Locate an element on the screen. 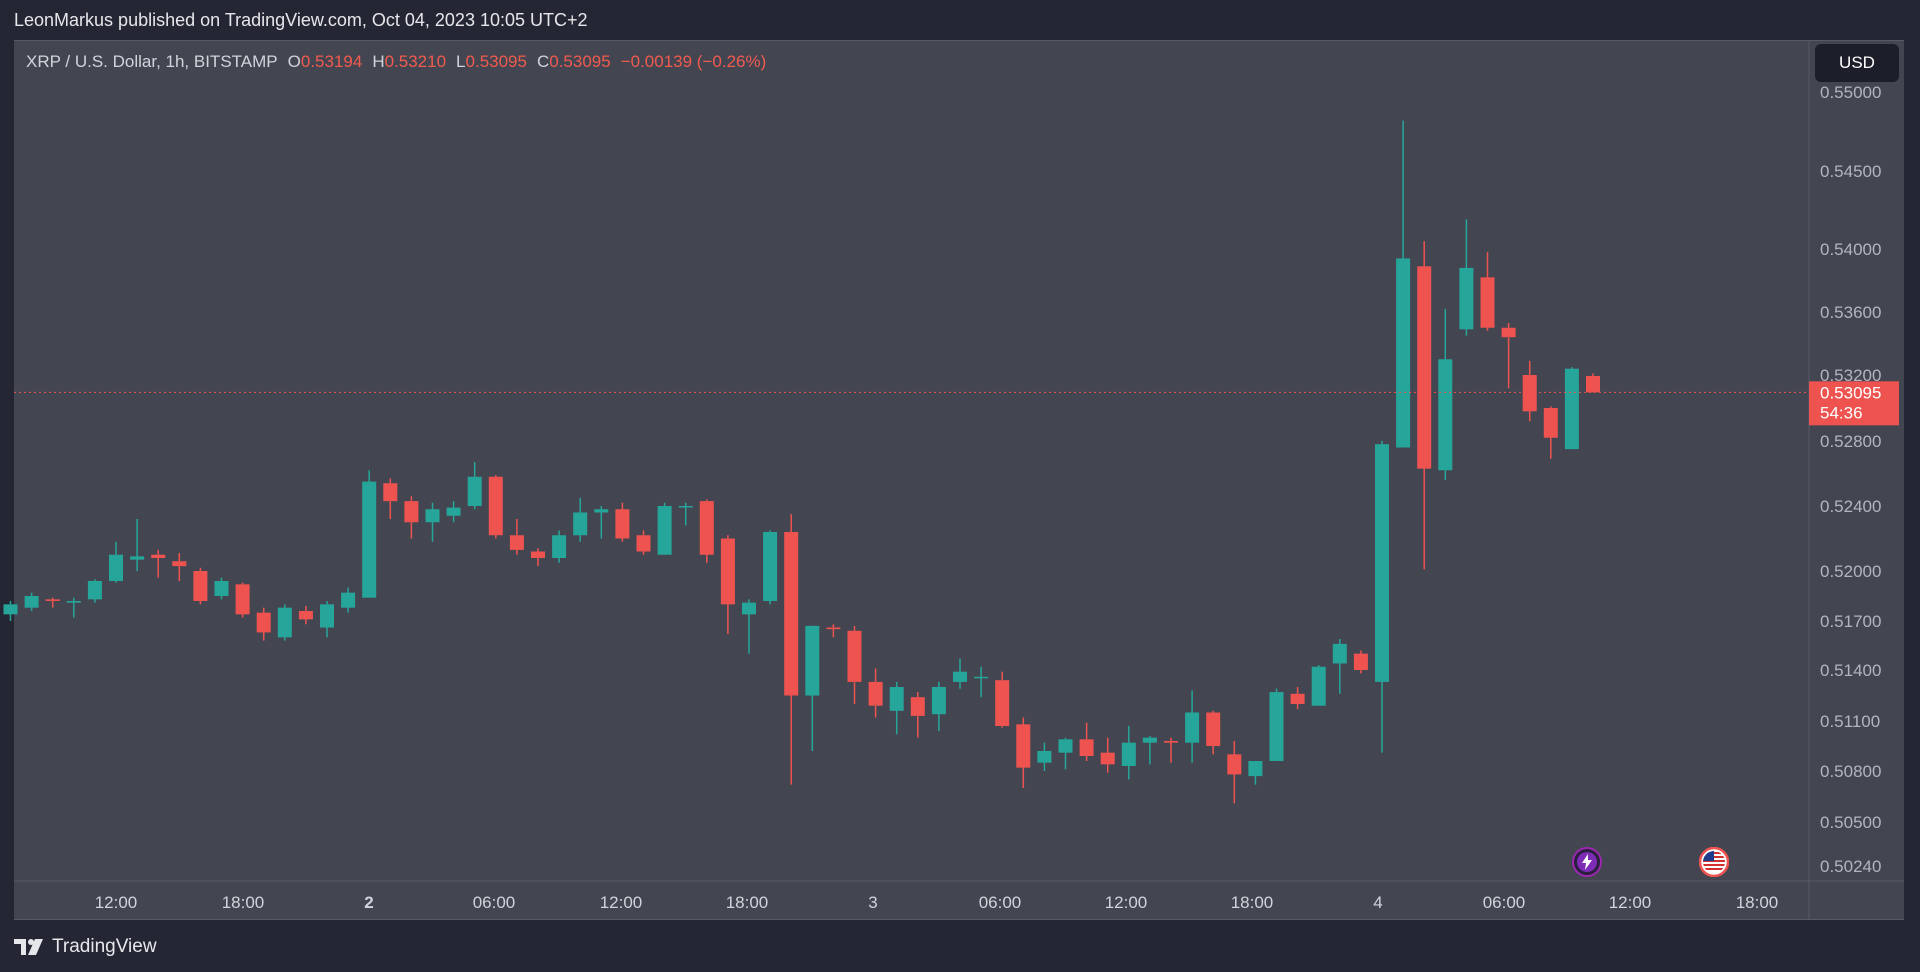 The image size is (1920, 972). price-tick-label: 0.51100 is located at coordinates (1850, 721).